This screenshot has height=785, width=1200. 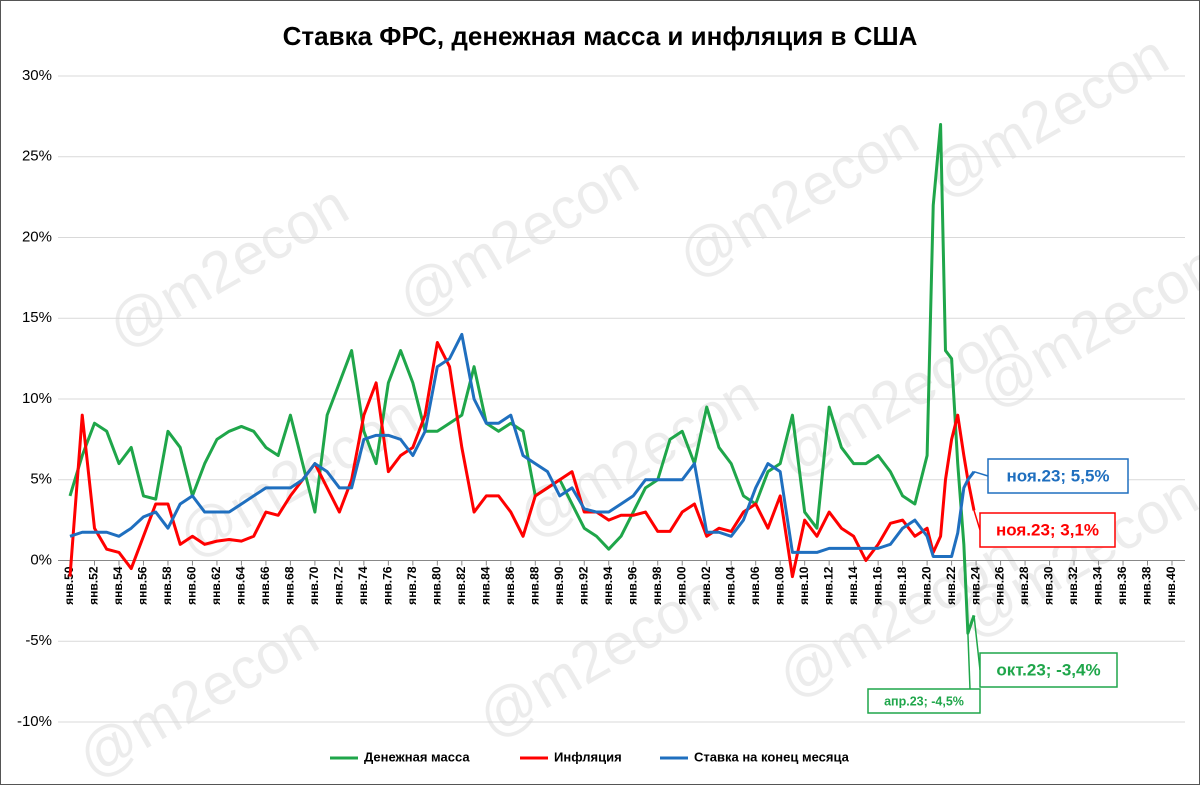 What do you see at coordinates (363, 585) in the screenshot?
I see `x-tick-label: янв.74` at bounding box center [363, 585].